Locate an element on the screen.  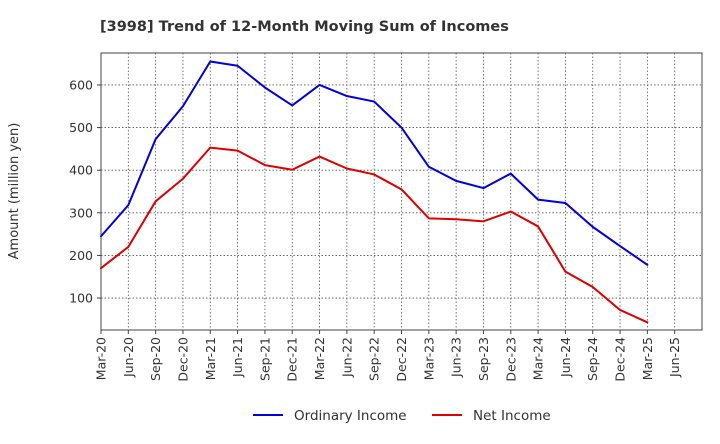
legend-label-ordinary-income: Ordinary Income is located at coordinates (350, 416).